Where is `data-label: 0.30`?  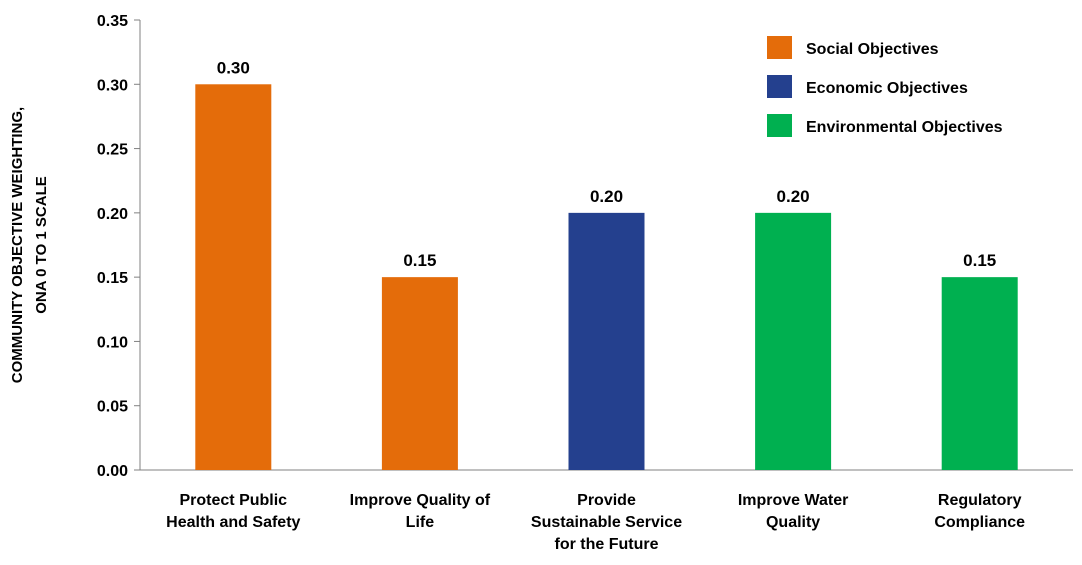
data-label: 0.30 is located at coordinates (233, 67).